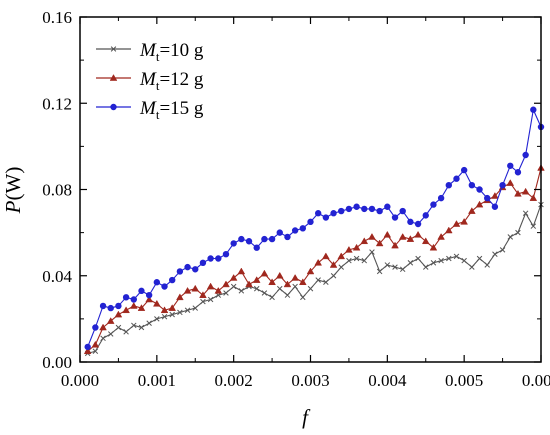 The height and width of the screenshot is (435, 550). I want to click on y-tick-label: 0.12, so click(57, 103).